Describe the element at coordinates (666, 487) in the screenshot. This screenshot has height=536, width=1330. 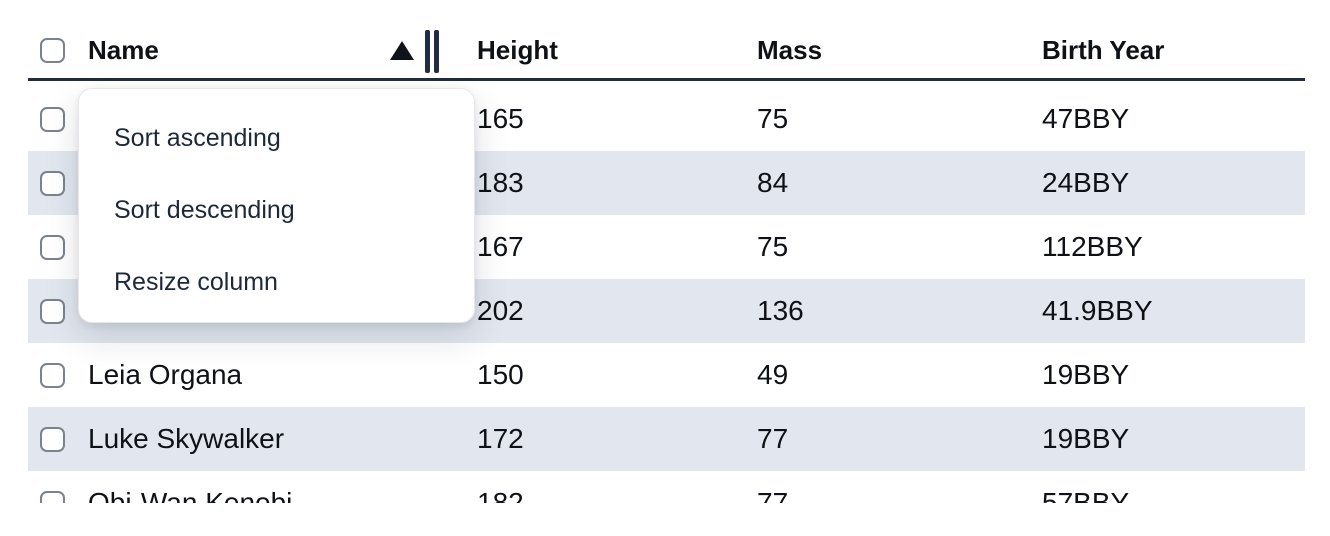
I see `table-row: Obi-Wan Kenobi 182 77 57BBY` at that location.